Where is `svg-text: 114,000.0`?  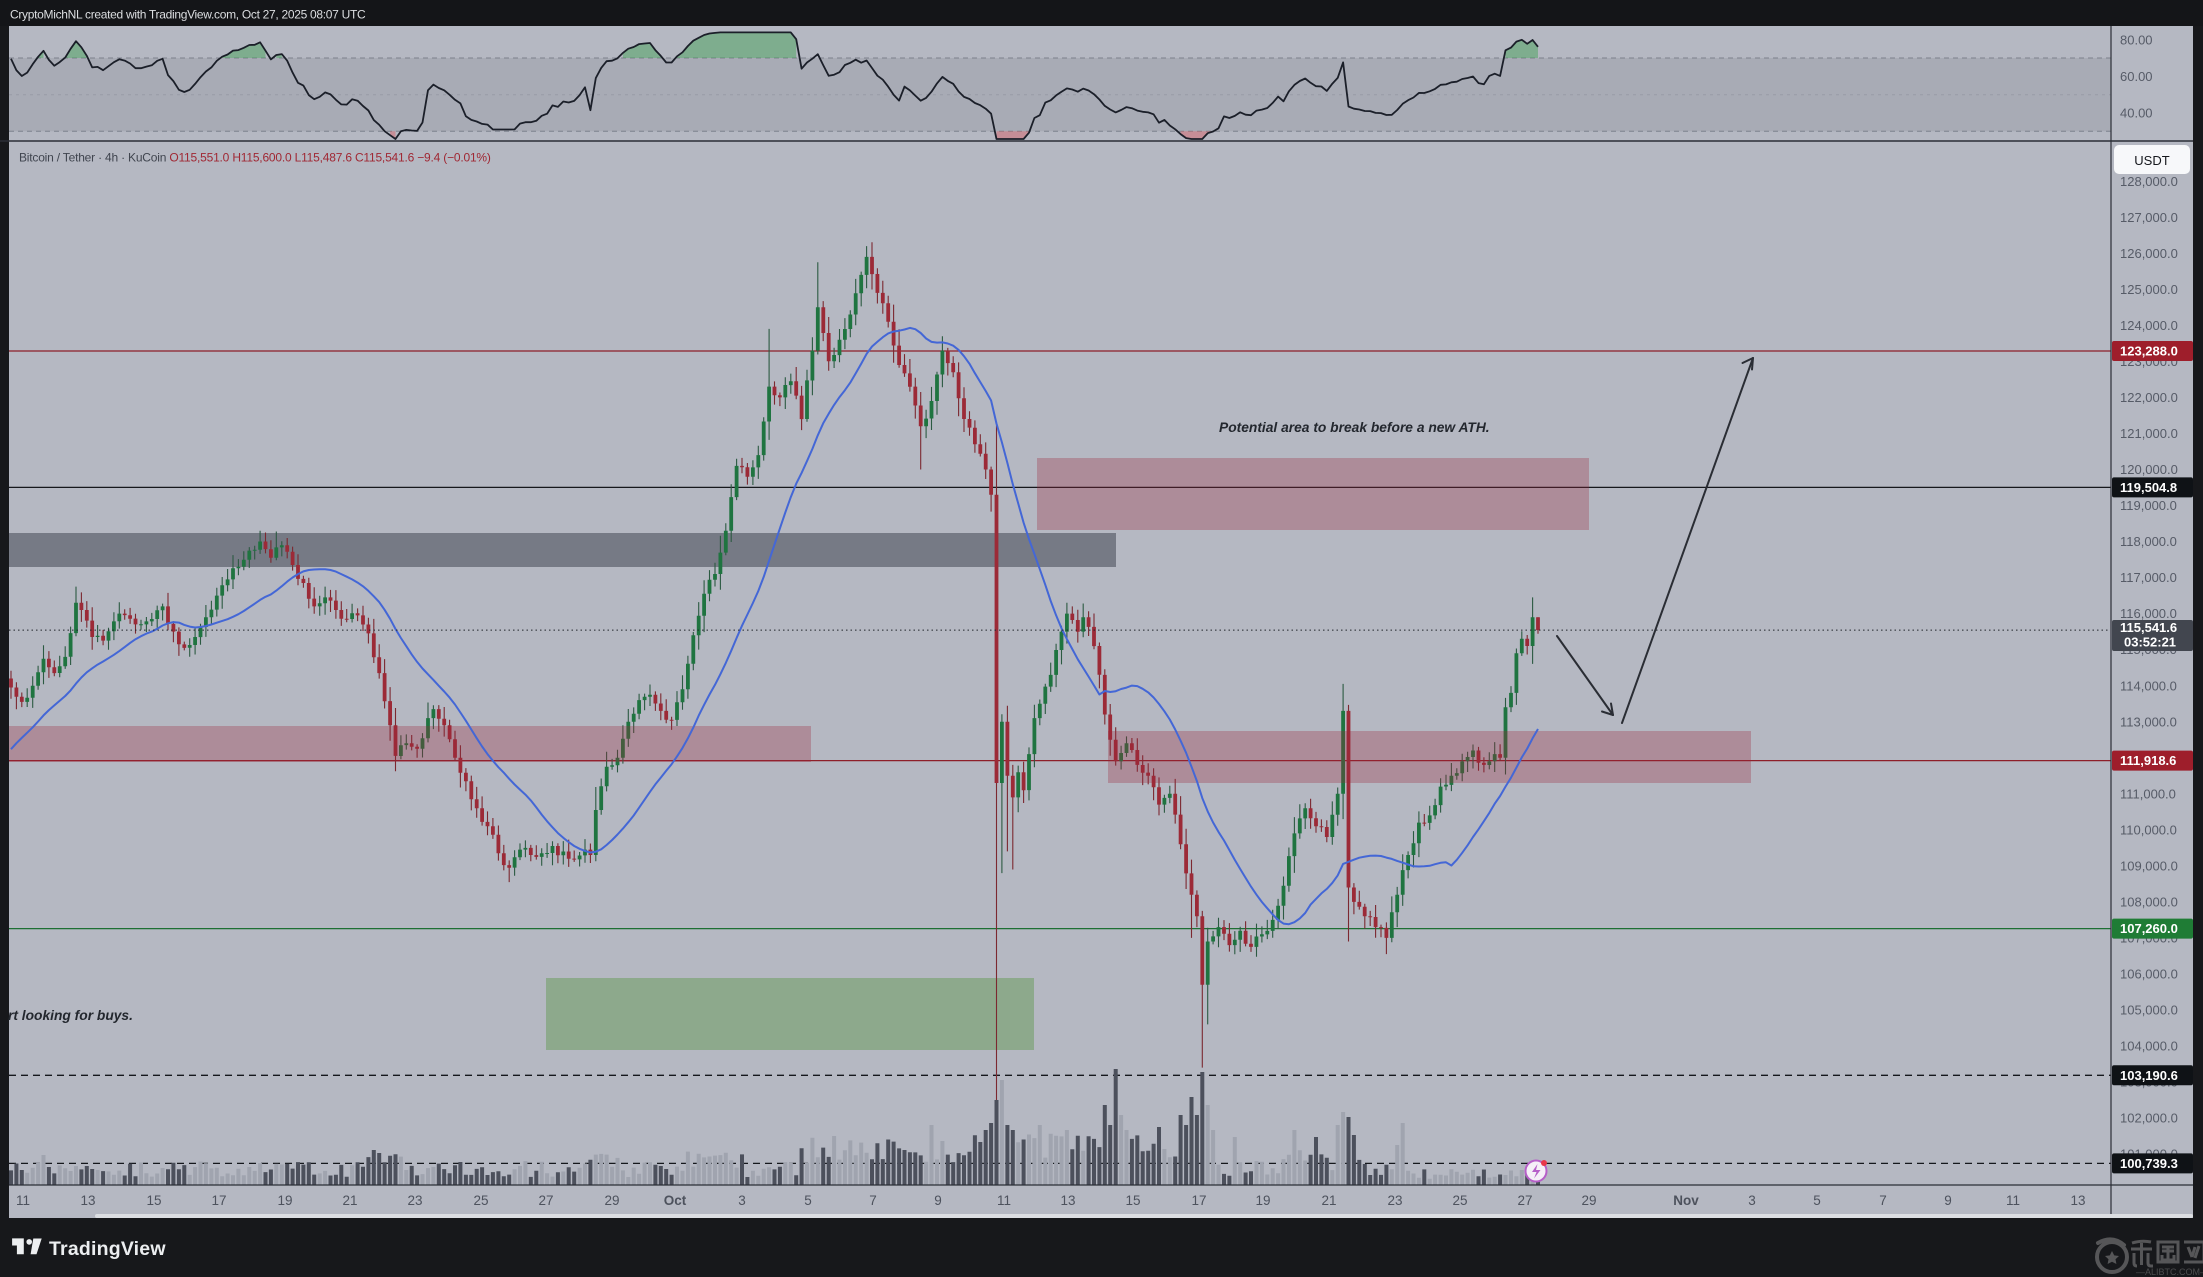
svg-text: 114,000.0 is located at coordinates (2148, 685).